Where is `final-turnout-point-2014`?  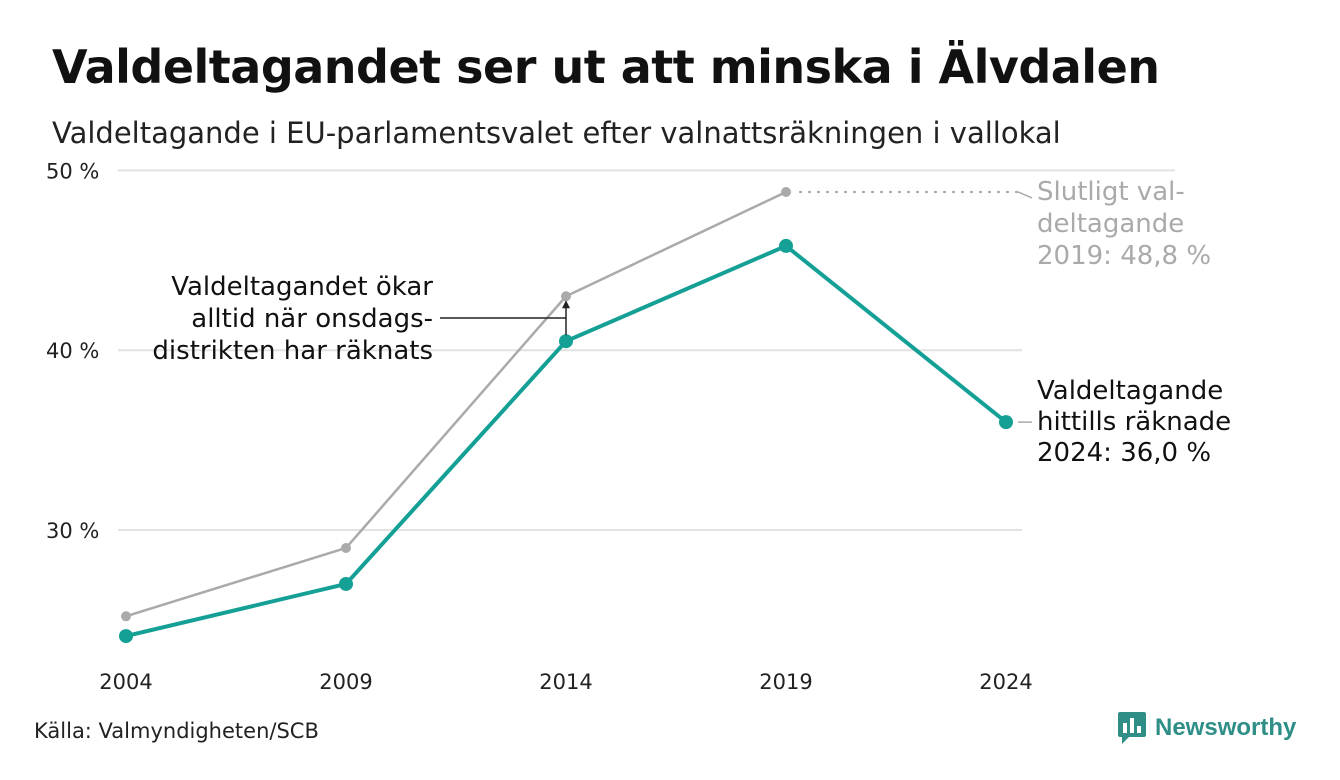
final-turnout-point-2014 is located at coordinates (566, 296).